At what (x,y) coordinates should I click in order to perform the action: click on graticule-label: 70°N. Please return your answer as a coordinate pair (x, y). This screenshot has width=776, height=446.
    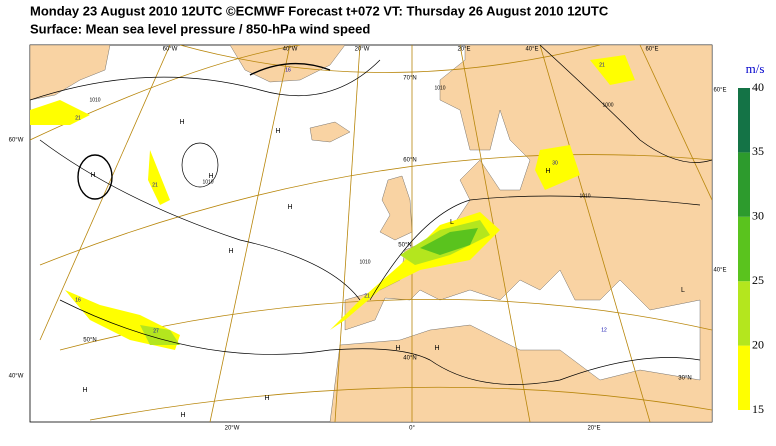
    Looking at the image, I should click on (409, 79).